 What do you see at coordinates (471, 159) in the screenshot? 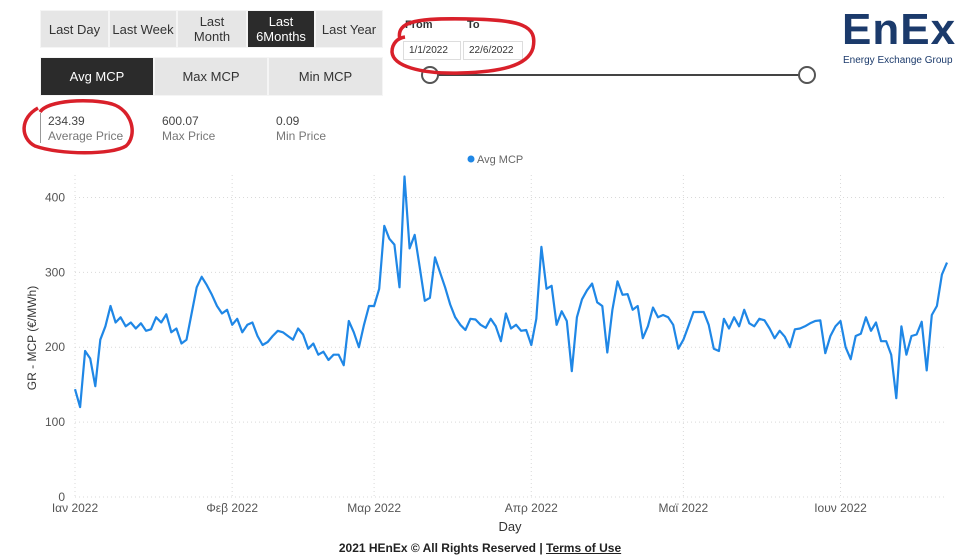
I see `legend-marker` at bounding box center [471, 159].